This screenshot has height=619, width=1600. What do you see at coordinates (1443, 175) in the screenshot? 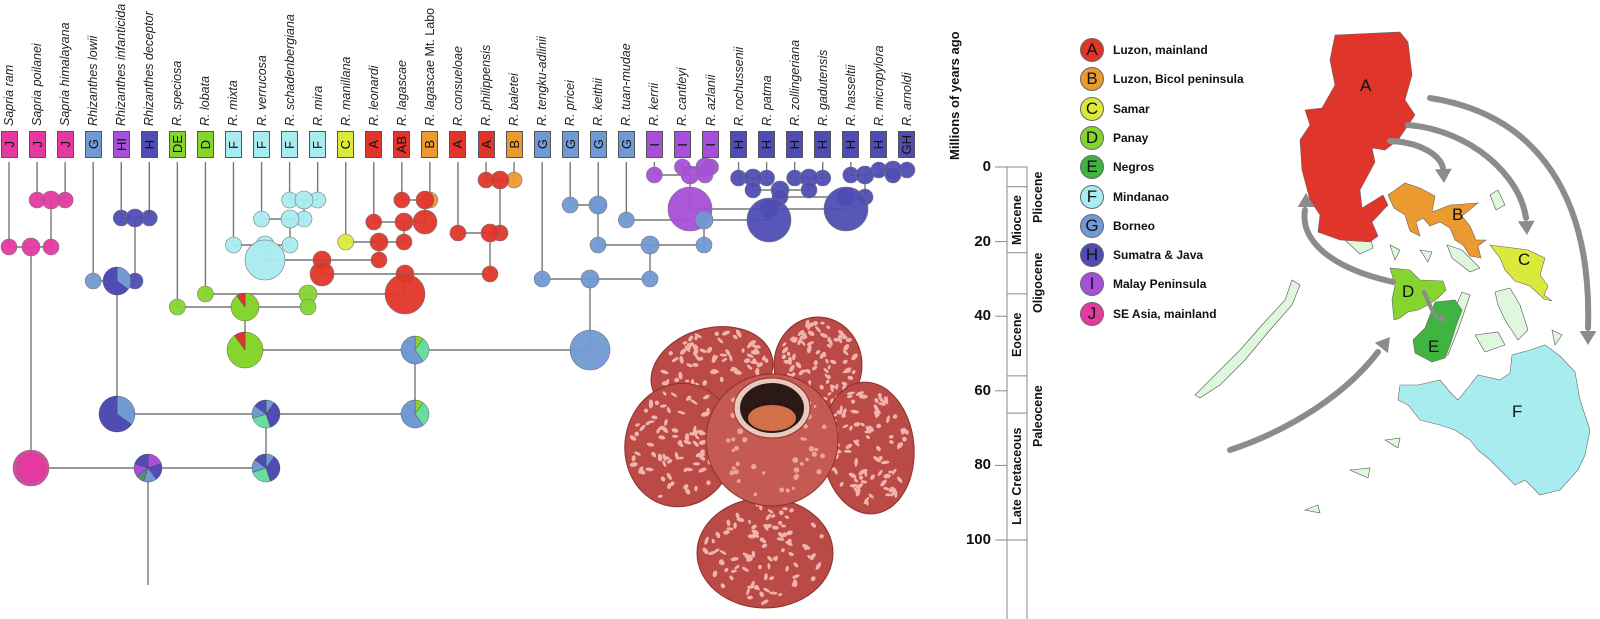
I see `arrowhead` at bounding box center [1443, 175].